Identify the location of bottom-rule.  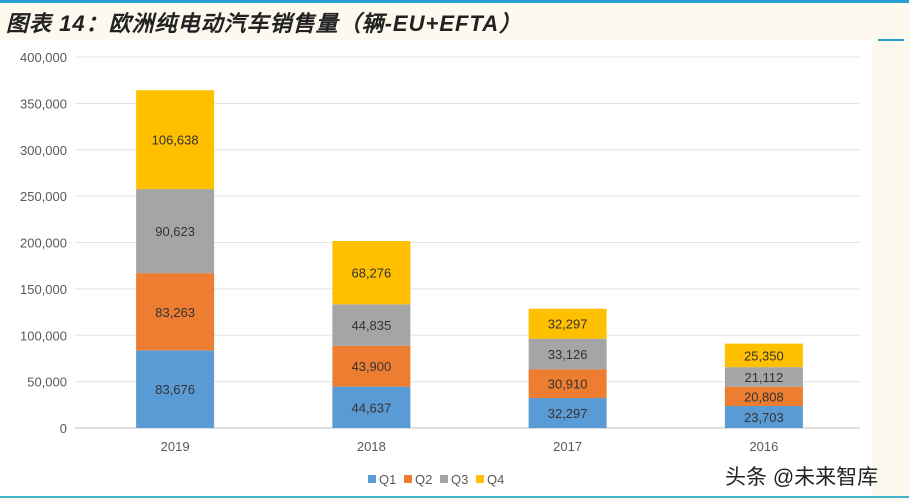
(454, 497).